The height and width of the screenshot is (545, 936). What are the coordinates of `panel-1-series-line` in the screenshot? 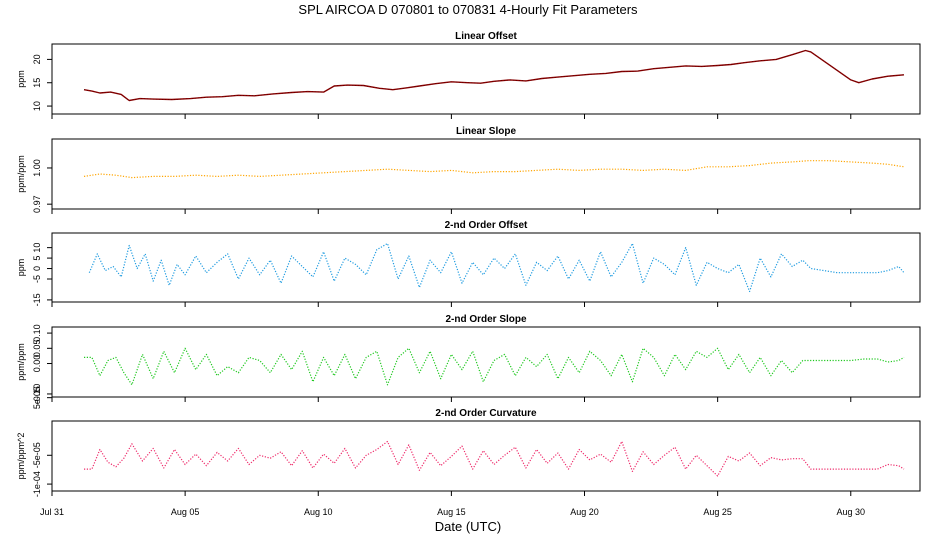 It's located at (494, 75).